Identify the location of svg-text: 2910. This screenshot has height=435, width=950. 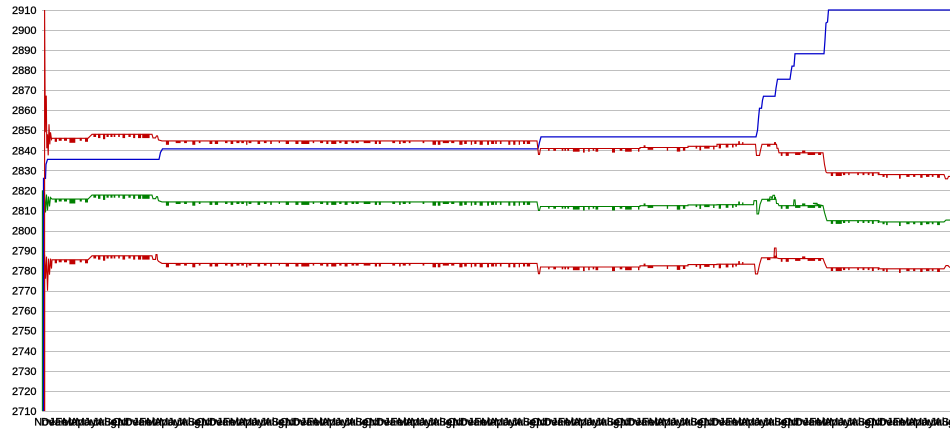
(24, 11).